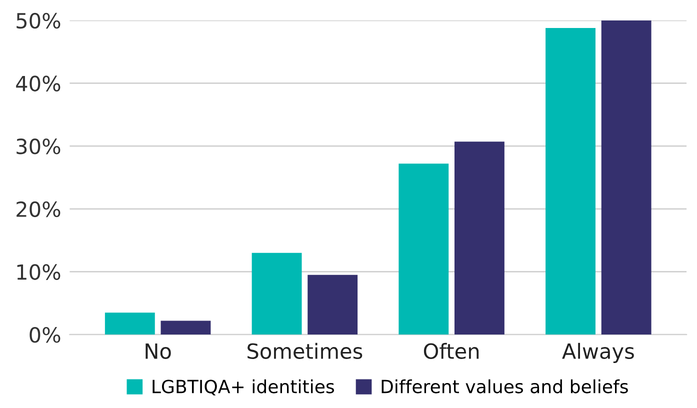 Image resolution: width=697 pixels, height=408 pixels. I want to click on y-tick-label: 20%, so click(38, 209).